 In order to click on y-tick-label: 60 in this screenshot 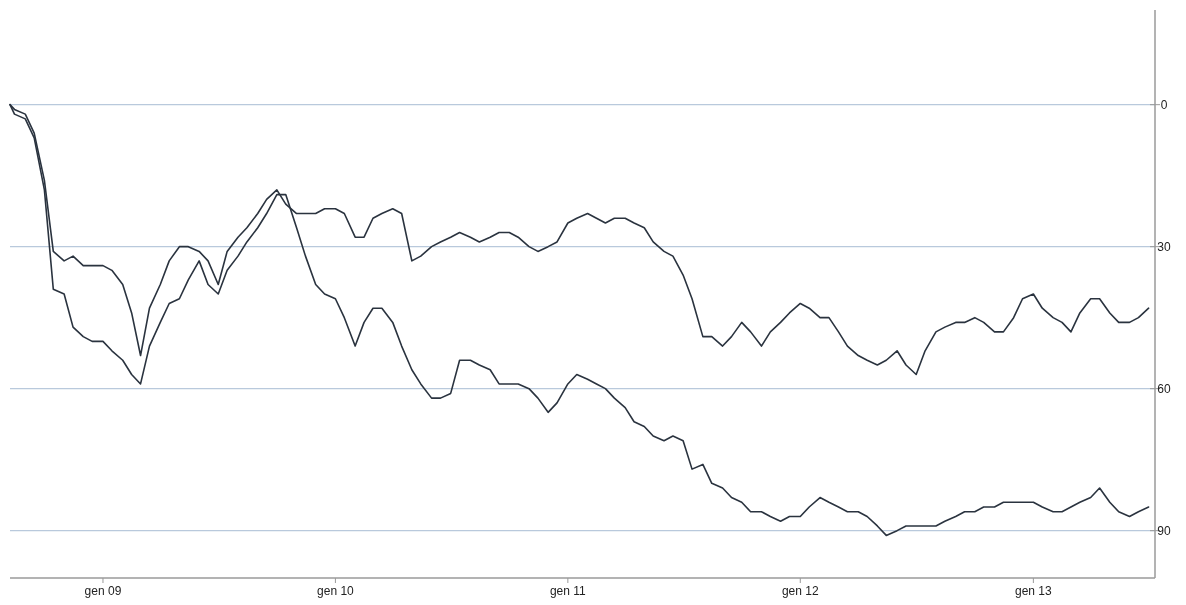, I will do `click(1164, 388)`.